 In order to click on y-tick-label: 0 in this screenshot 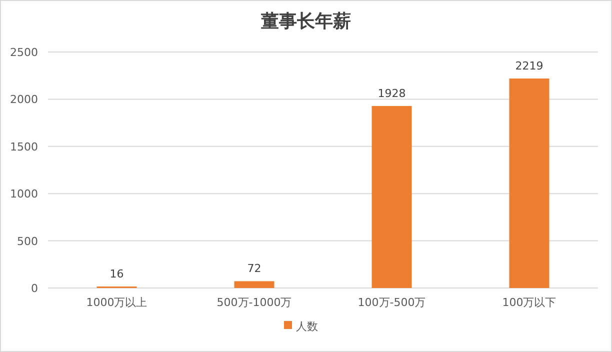, I will do `click(34, 288)`.